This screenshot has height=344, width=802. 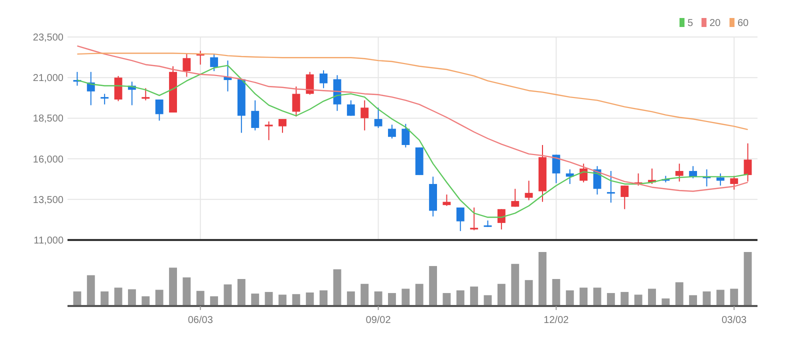 I want to click on legend-label: 20, so click(x=716, y=23).